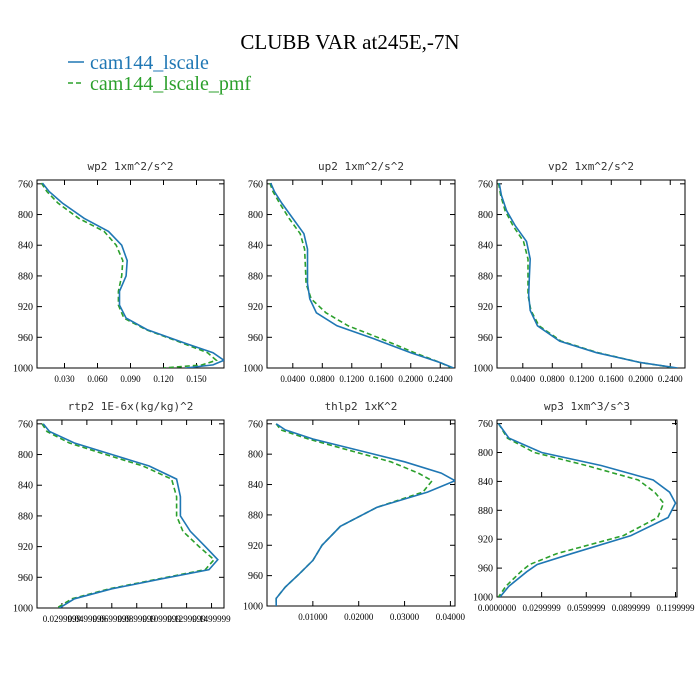 The width and height of the screenshot is (700, 700). Describe the element at coordinates (196, 379) in the screenshot. I see `x-tick-label: 0.150` at that location.